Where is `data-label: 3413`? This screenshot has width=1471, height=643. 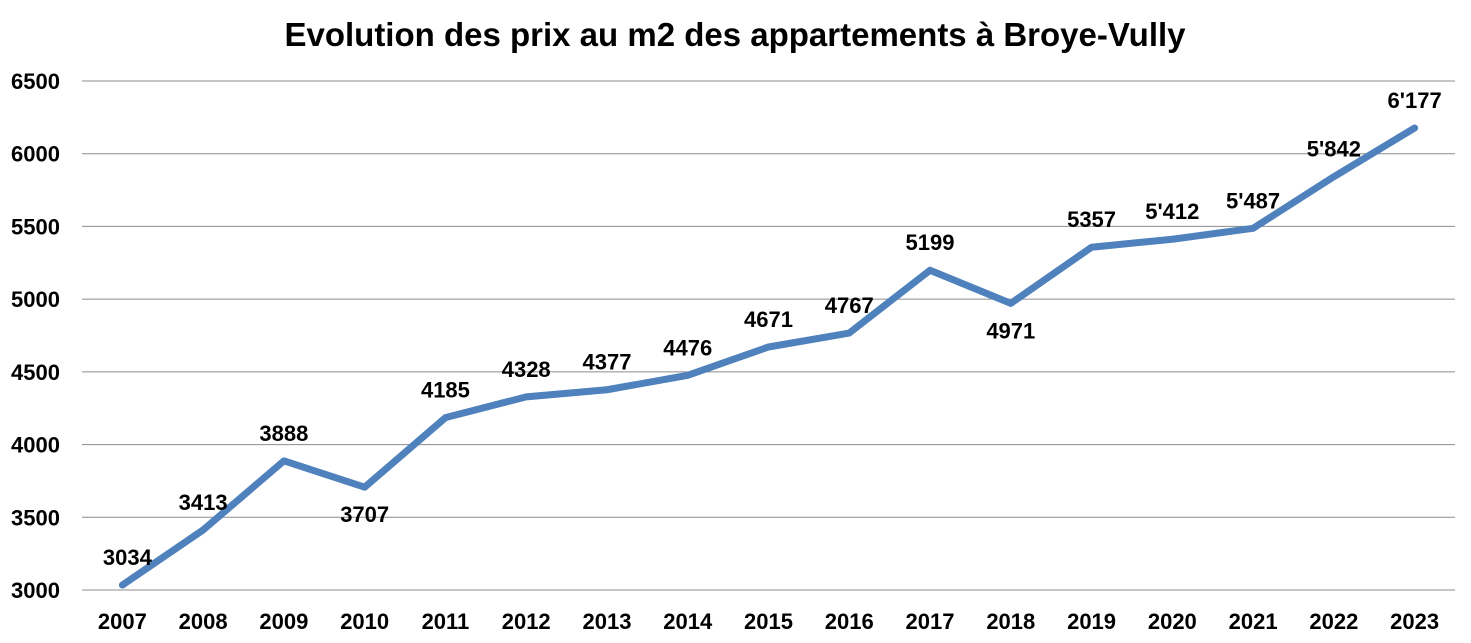 data-label: 3413 is located at coordinates (203, 502).